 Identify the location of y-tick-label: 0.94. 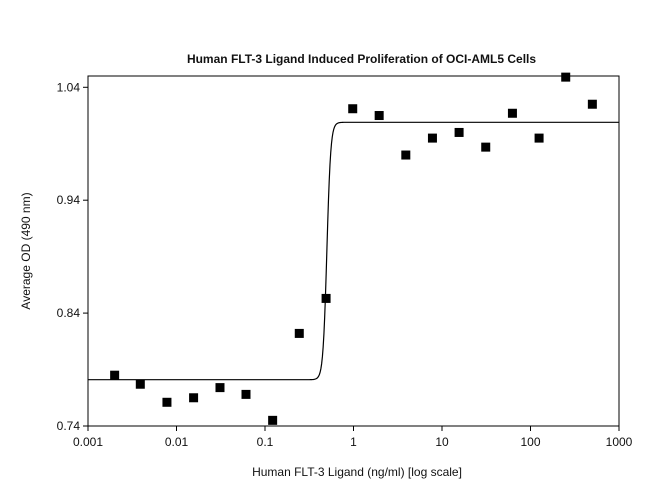
(69, 200).